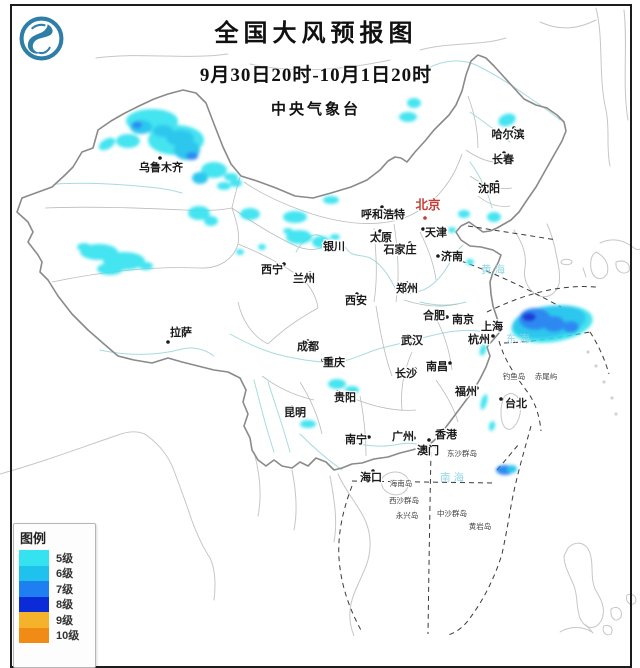 The image size is (640, 668). What do you see at coordinates (463, 319) in the screenshot?
I see `city-label: 南京` at bounding box center [463, 319].